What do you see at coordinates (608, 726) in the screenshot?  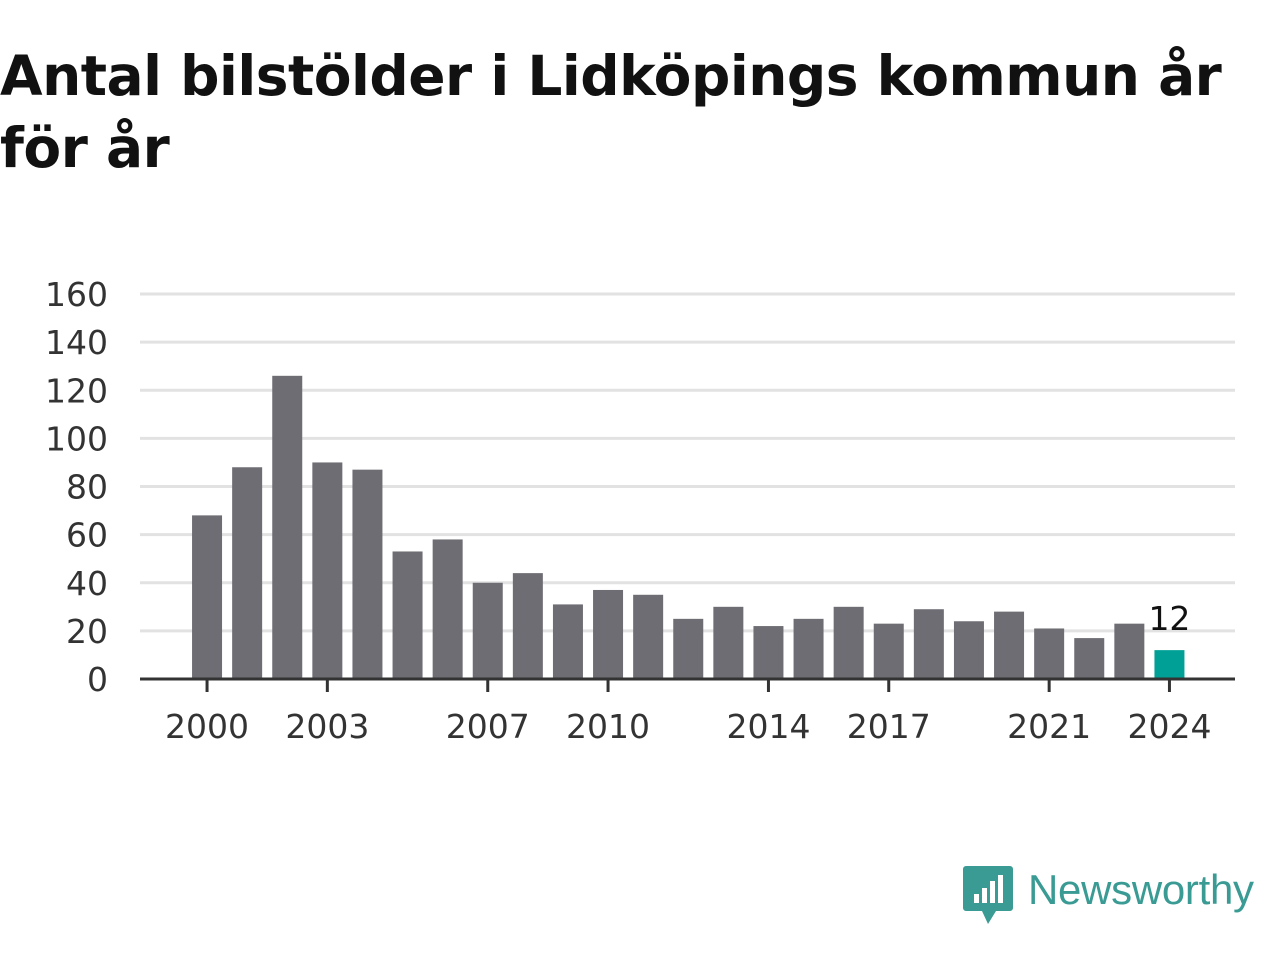 I see `x-tick-label: 2010` at bounding box center [608, 726].